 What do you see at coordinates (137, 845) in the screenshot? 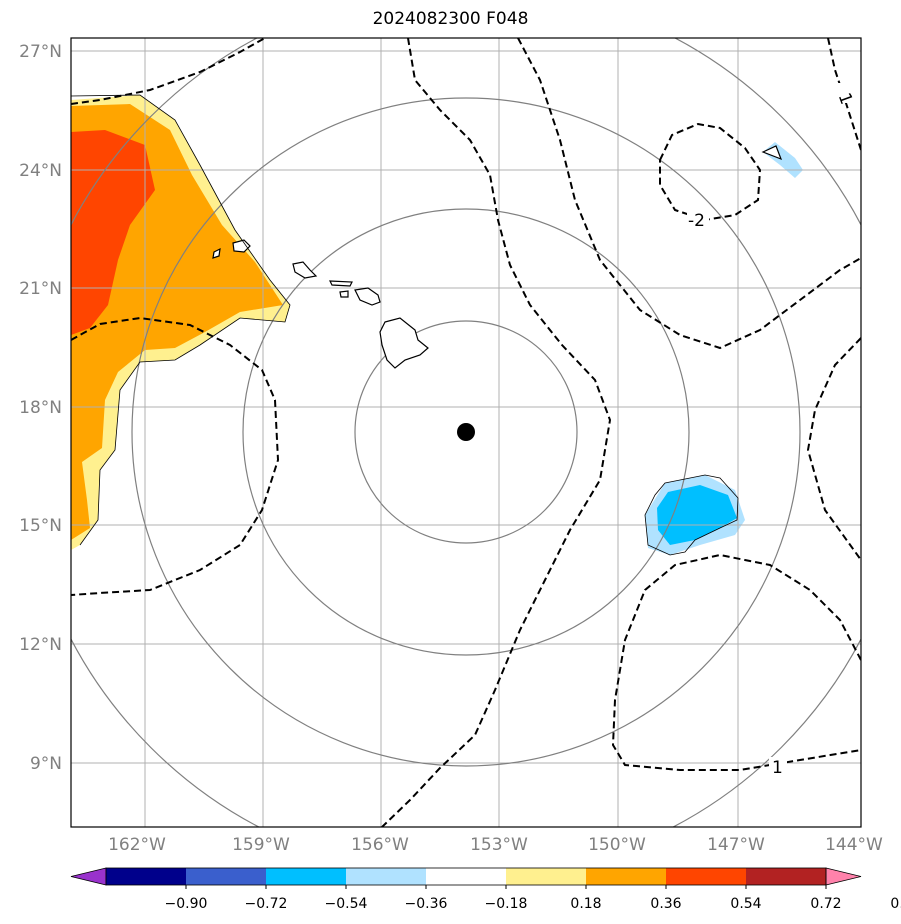
I see `lon-tick: 162°W` at bounding box center [137, 845].